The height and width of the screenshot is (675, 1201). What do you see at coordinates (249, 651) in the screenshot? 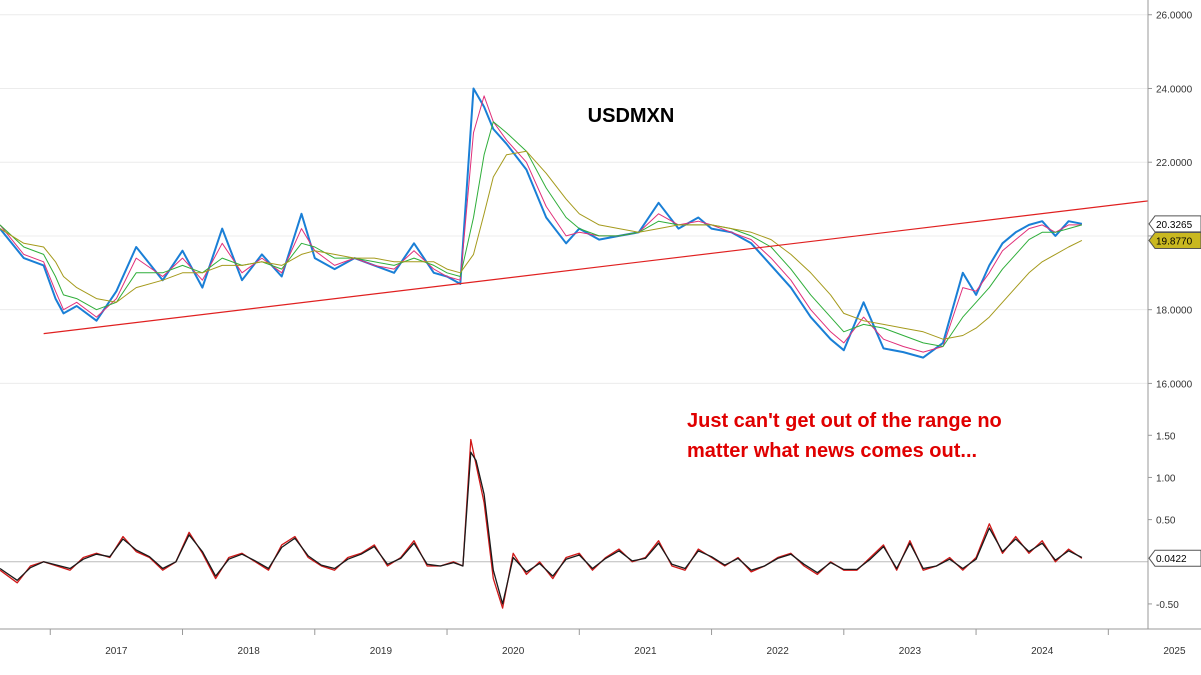
I see `year-tick-label: 2018` at bounding box center [249, 651].